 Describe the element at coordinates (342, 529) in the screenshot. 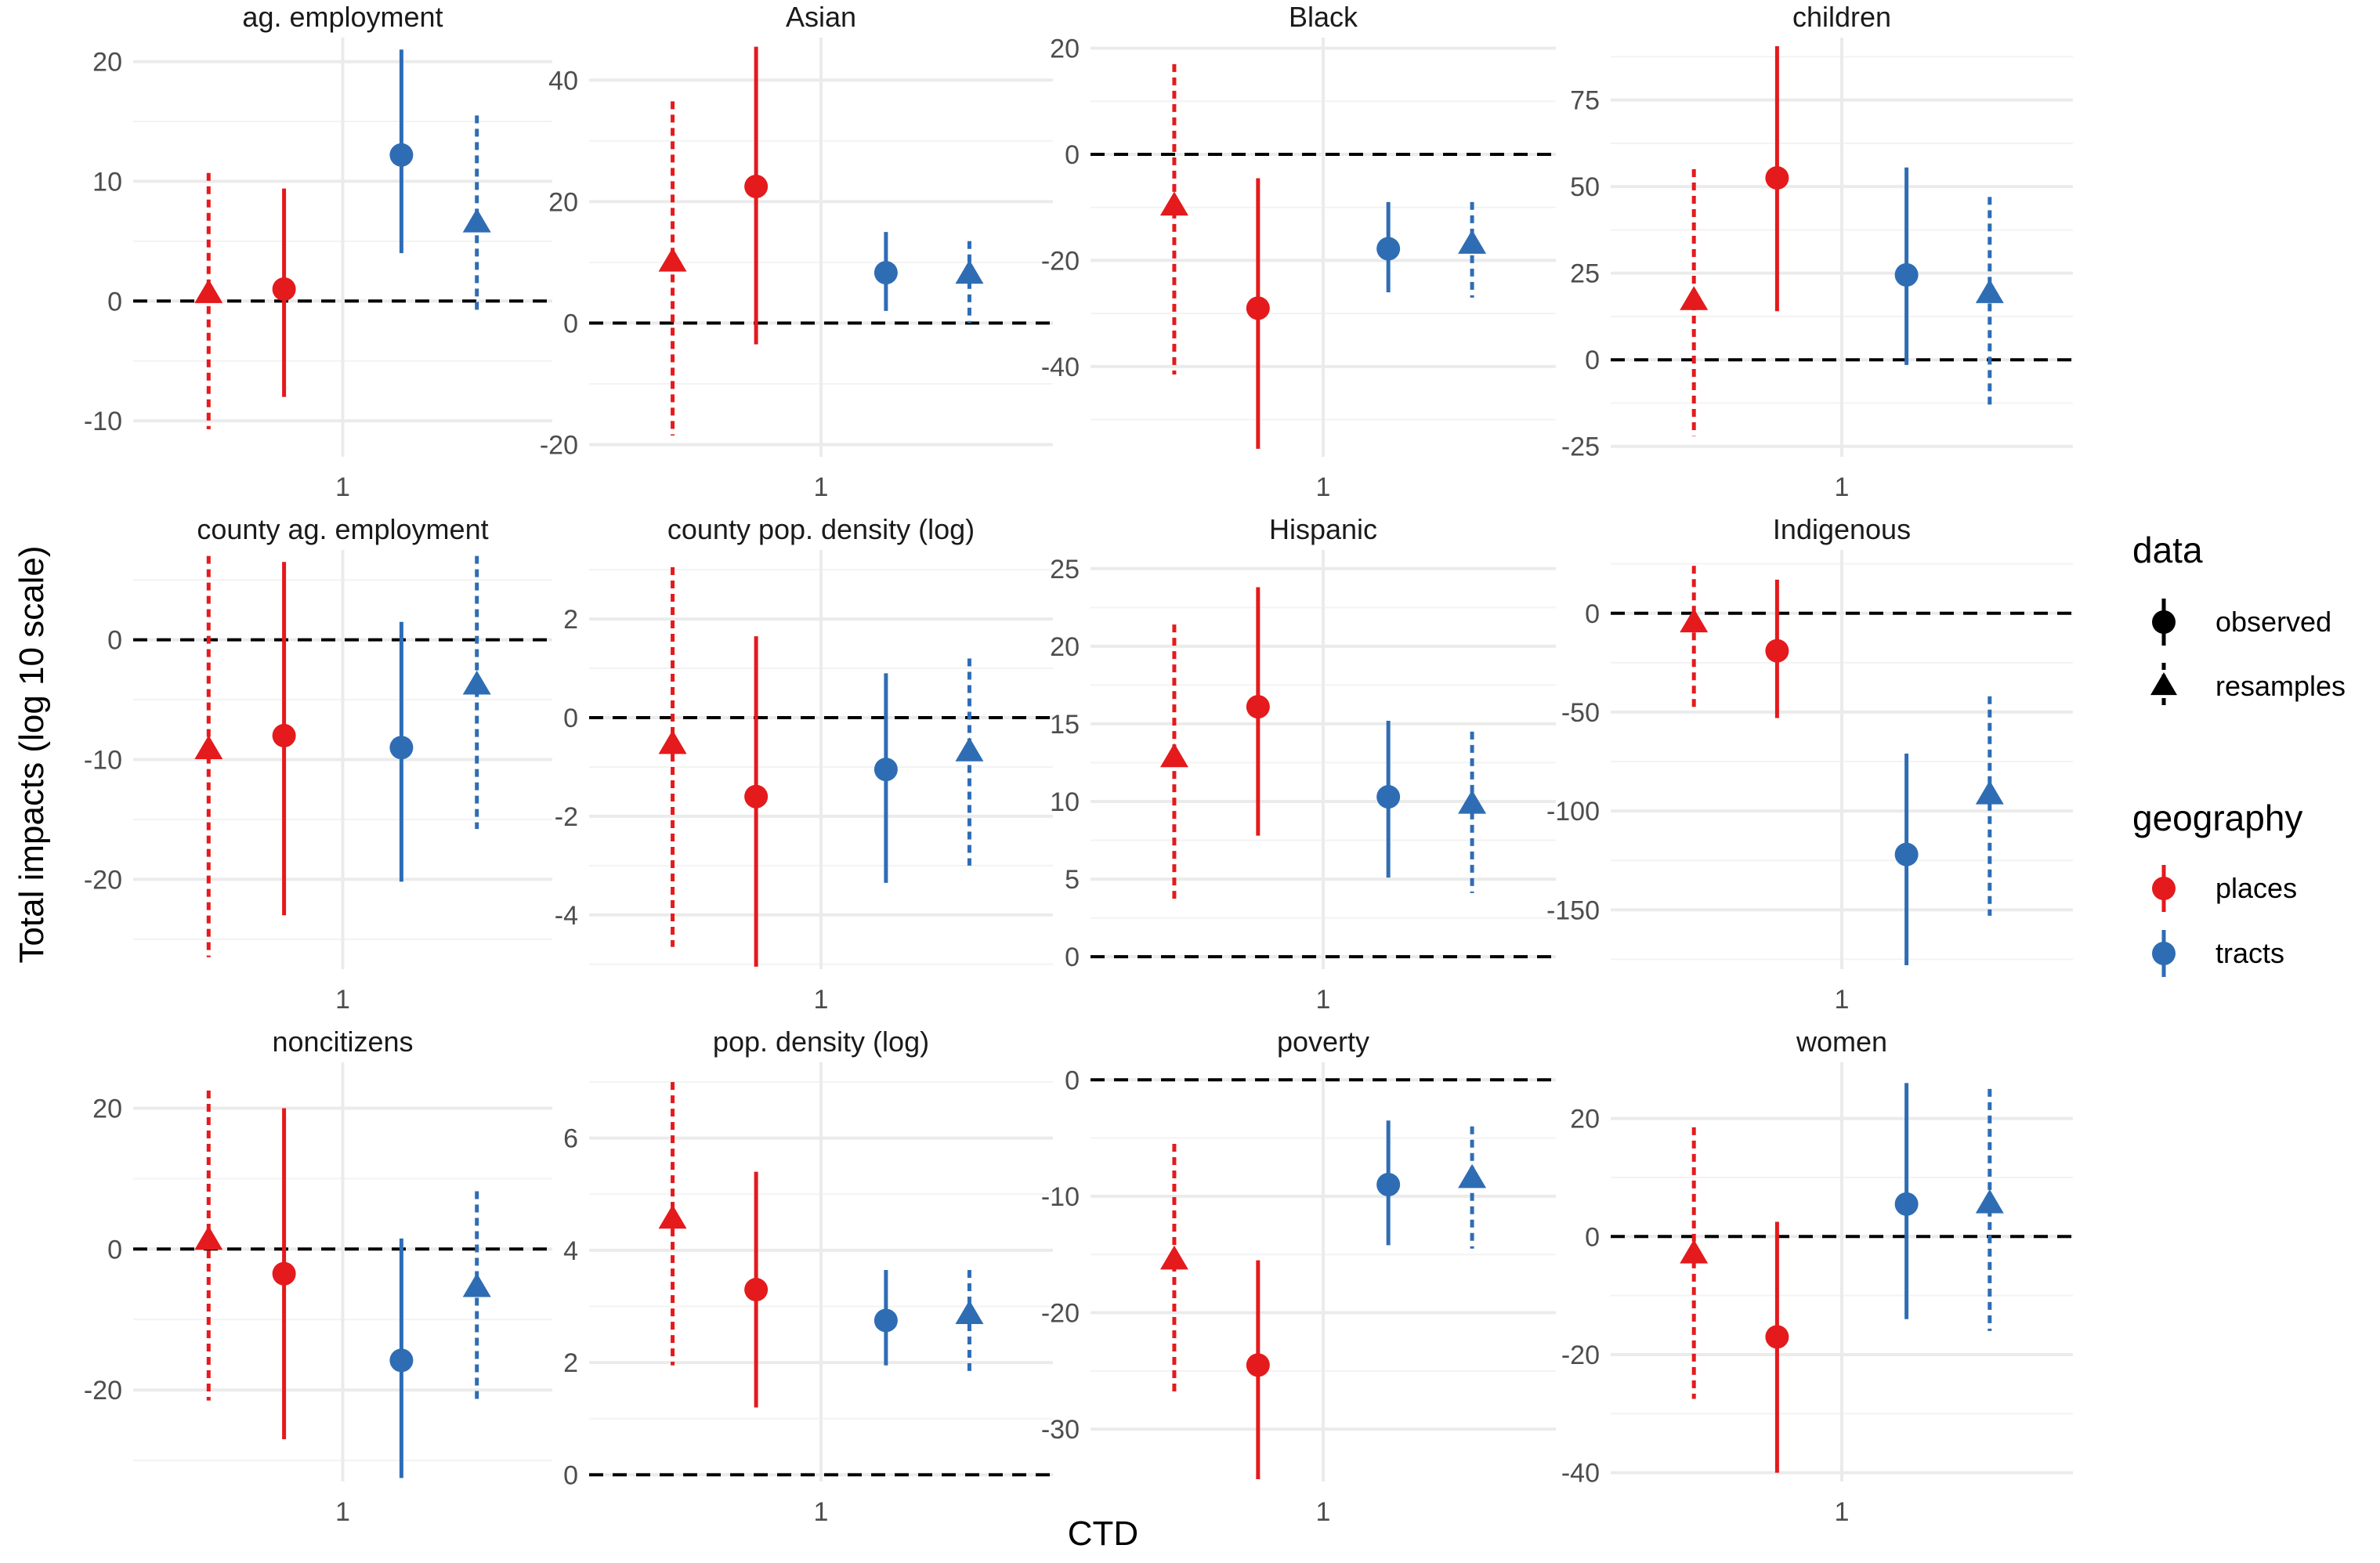

I see `panel-title: county ag. employment` at that location.